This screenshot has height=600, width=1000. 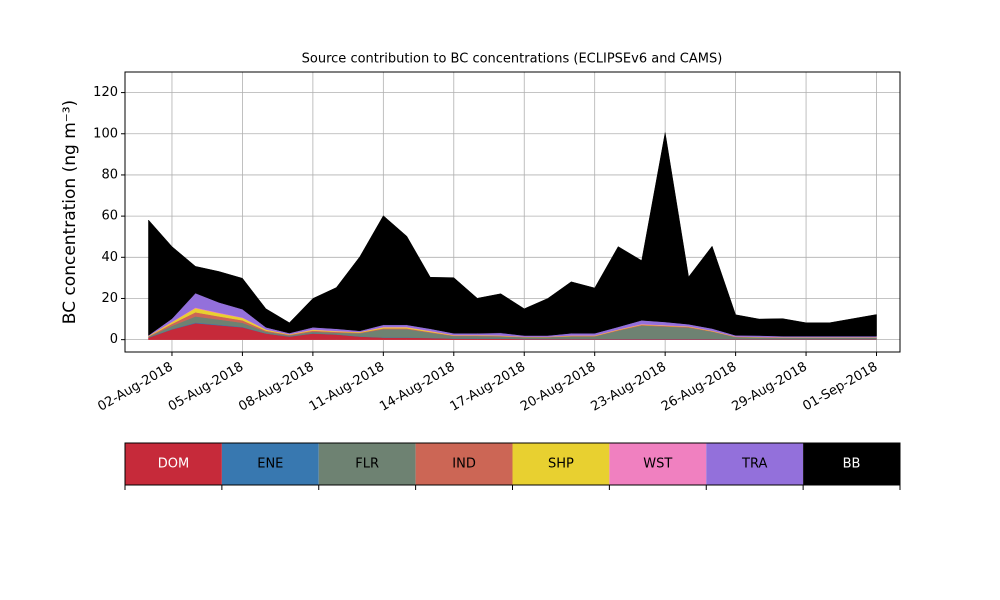 I want to click on legend-frame, so click(x=512, y=464).